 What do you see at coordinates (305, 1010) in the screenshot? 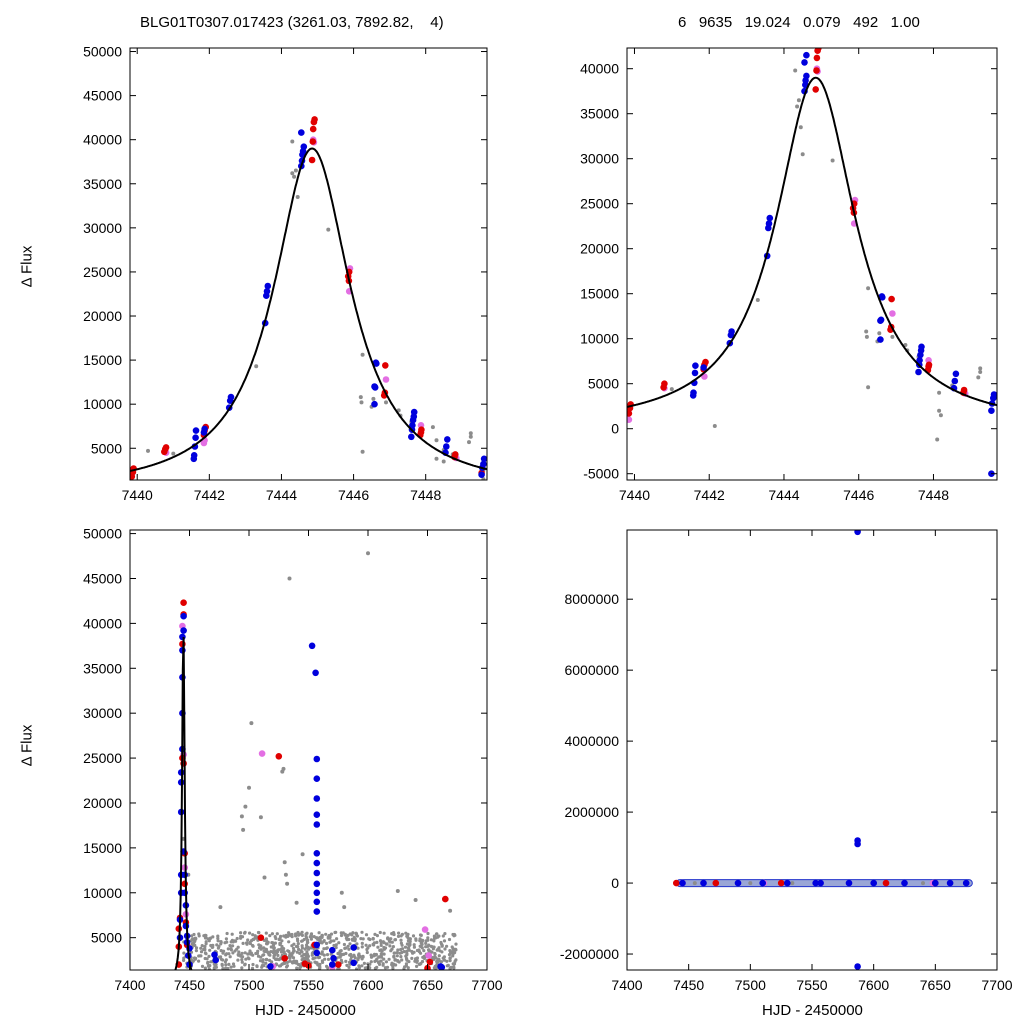
I see `x-axis-label-left: HJD - 2450000` at bounding box center [305, 1010].